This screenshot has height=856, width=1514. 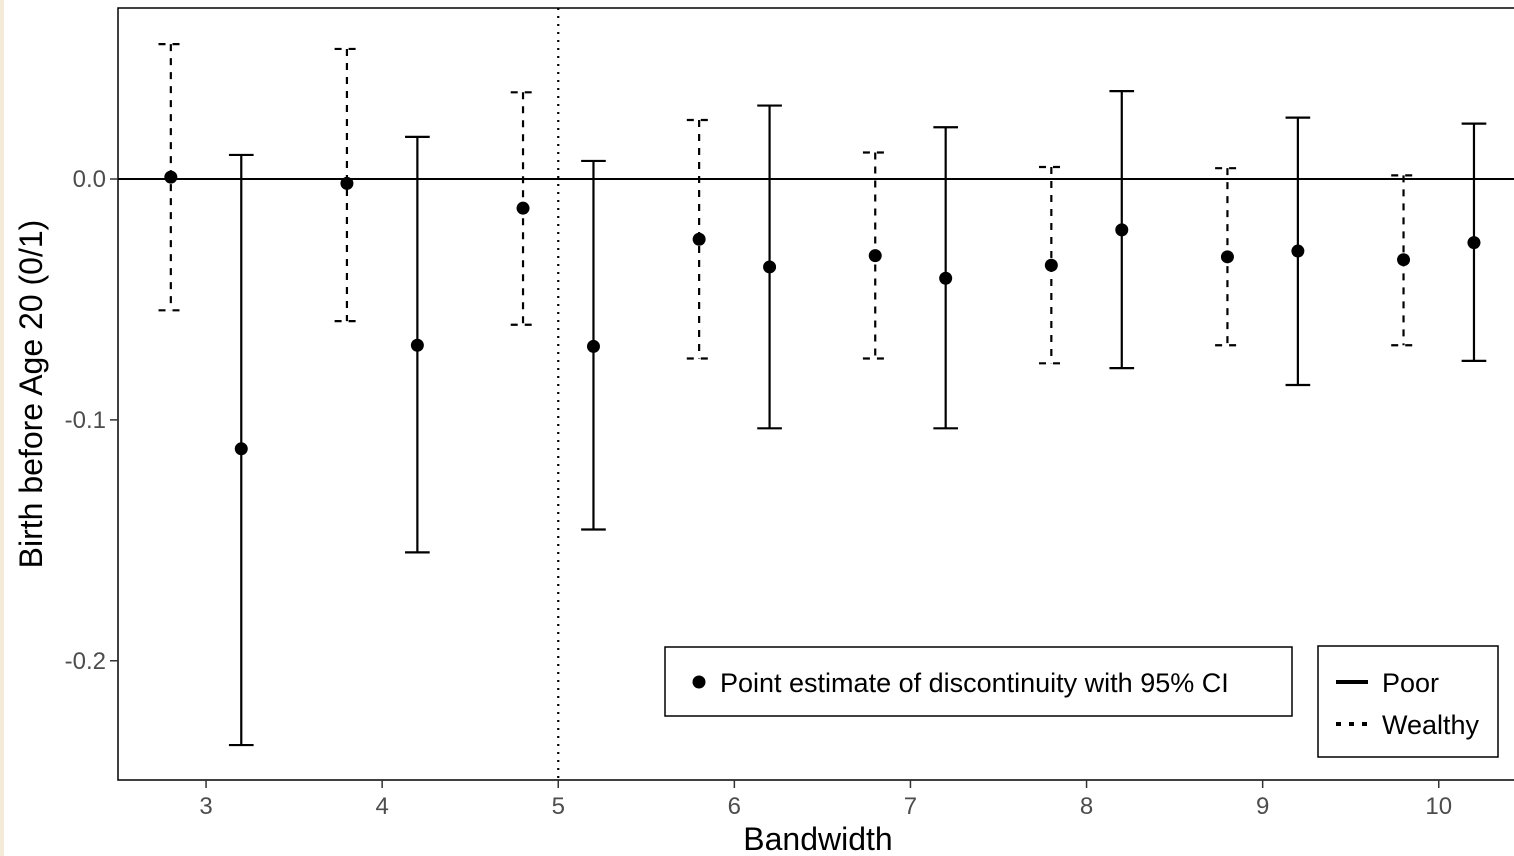 I want to click on x-tick-label-6: 6, so click(x=734, y=806).